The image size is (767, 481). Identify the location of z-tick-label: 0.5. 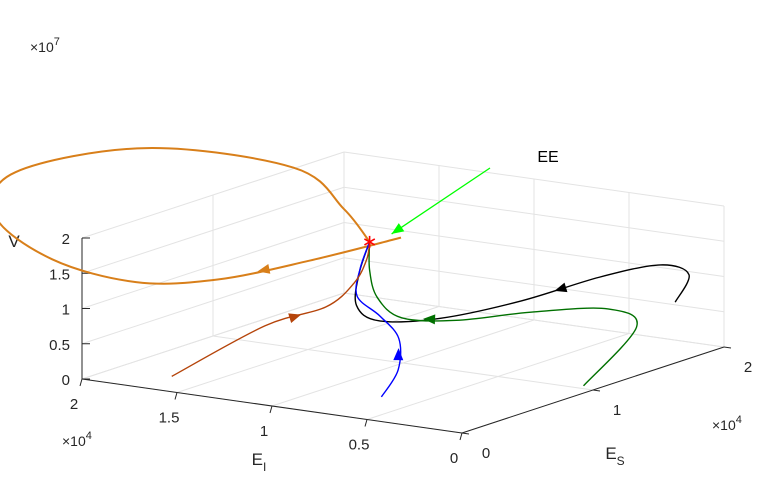
(59, 345).